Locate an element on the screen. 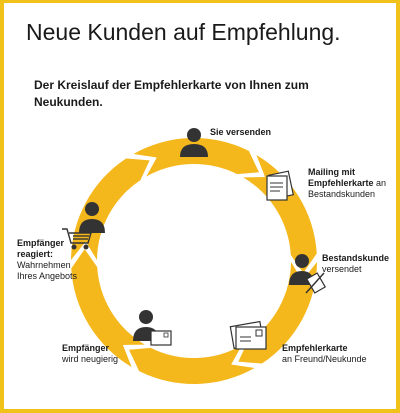 The width and height of the screenshot is (400, 413). step-label-forward: Bestandskunde versendet is located at coordinates (355, 264).